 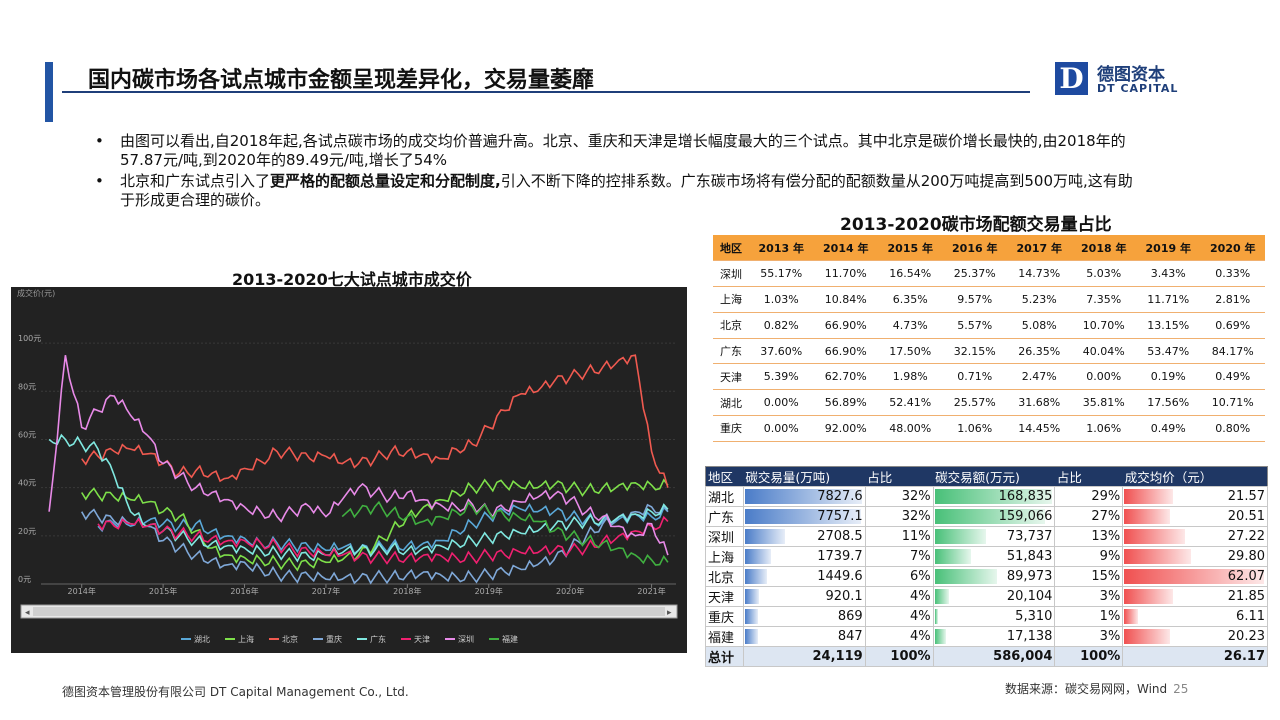 I want to click on chart-scrollbar-thumb, so click(x=349, y=611).